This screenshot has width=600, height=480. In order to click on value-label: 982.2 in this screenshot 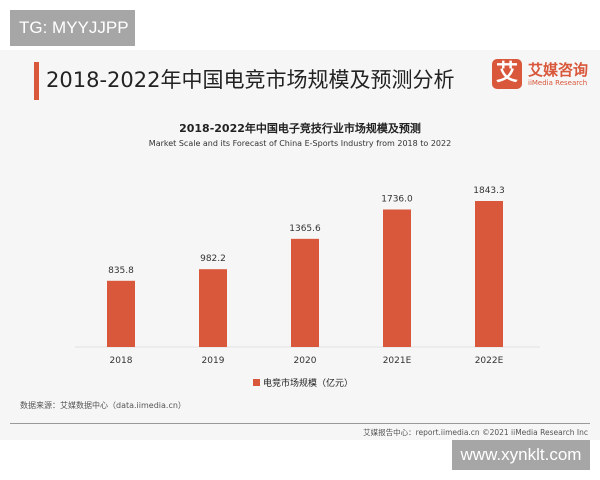, I will do `click(213, 259)`.